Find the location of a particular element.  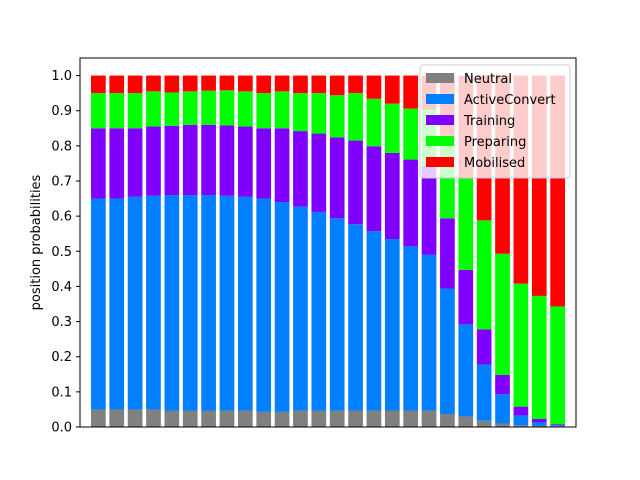

y-tick-label: 0.9 is located at coordinates (61, 111).